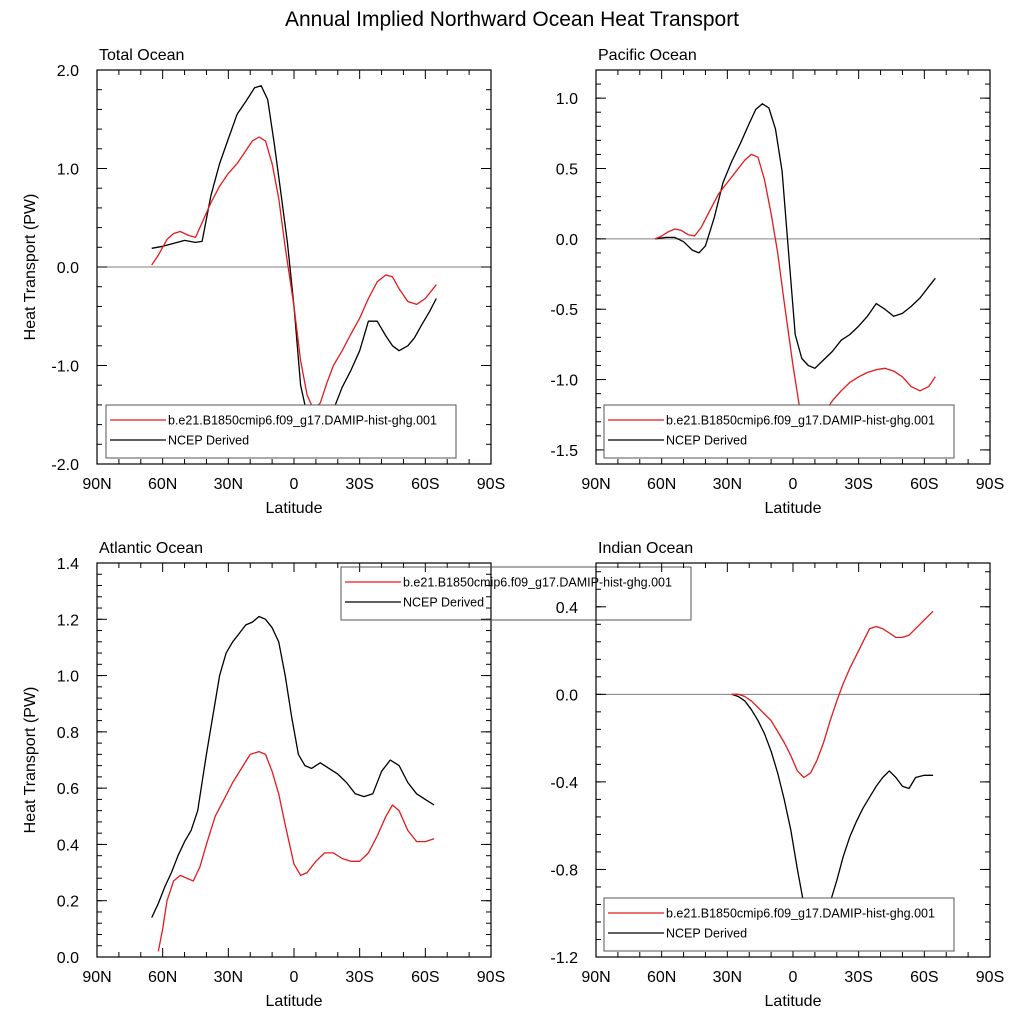 The width and height of the screenshot is (1024, 1024). What do you see at coordinates (68, 789) in the screenshot?
I see `y-tick-label: 0.6` at bounding box center [68, 789].